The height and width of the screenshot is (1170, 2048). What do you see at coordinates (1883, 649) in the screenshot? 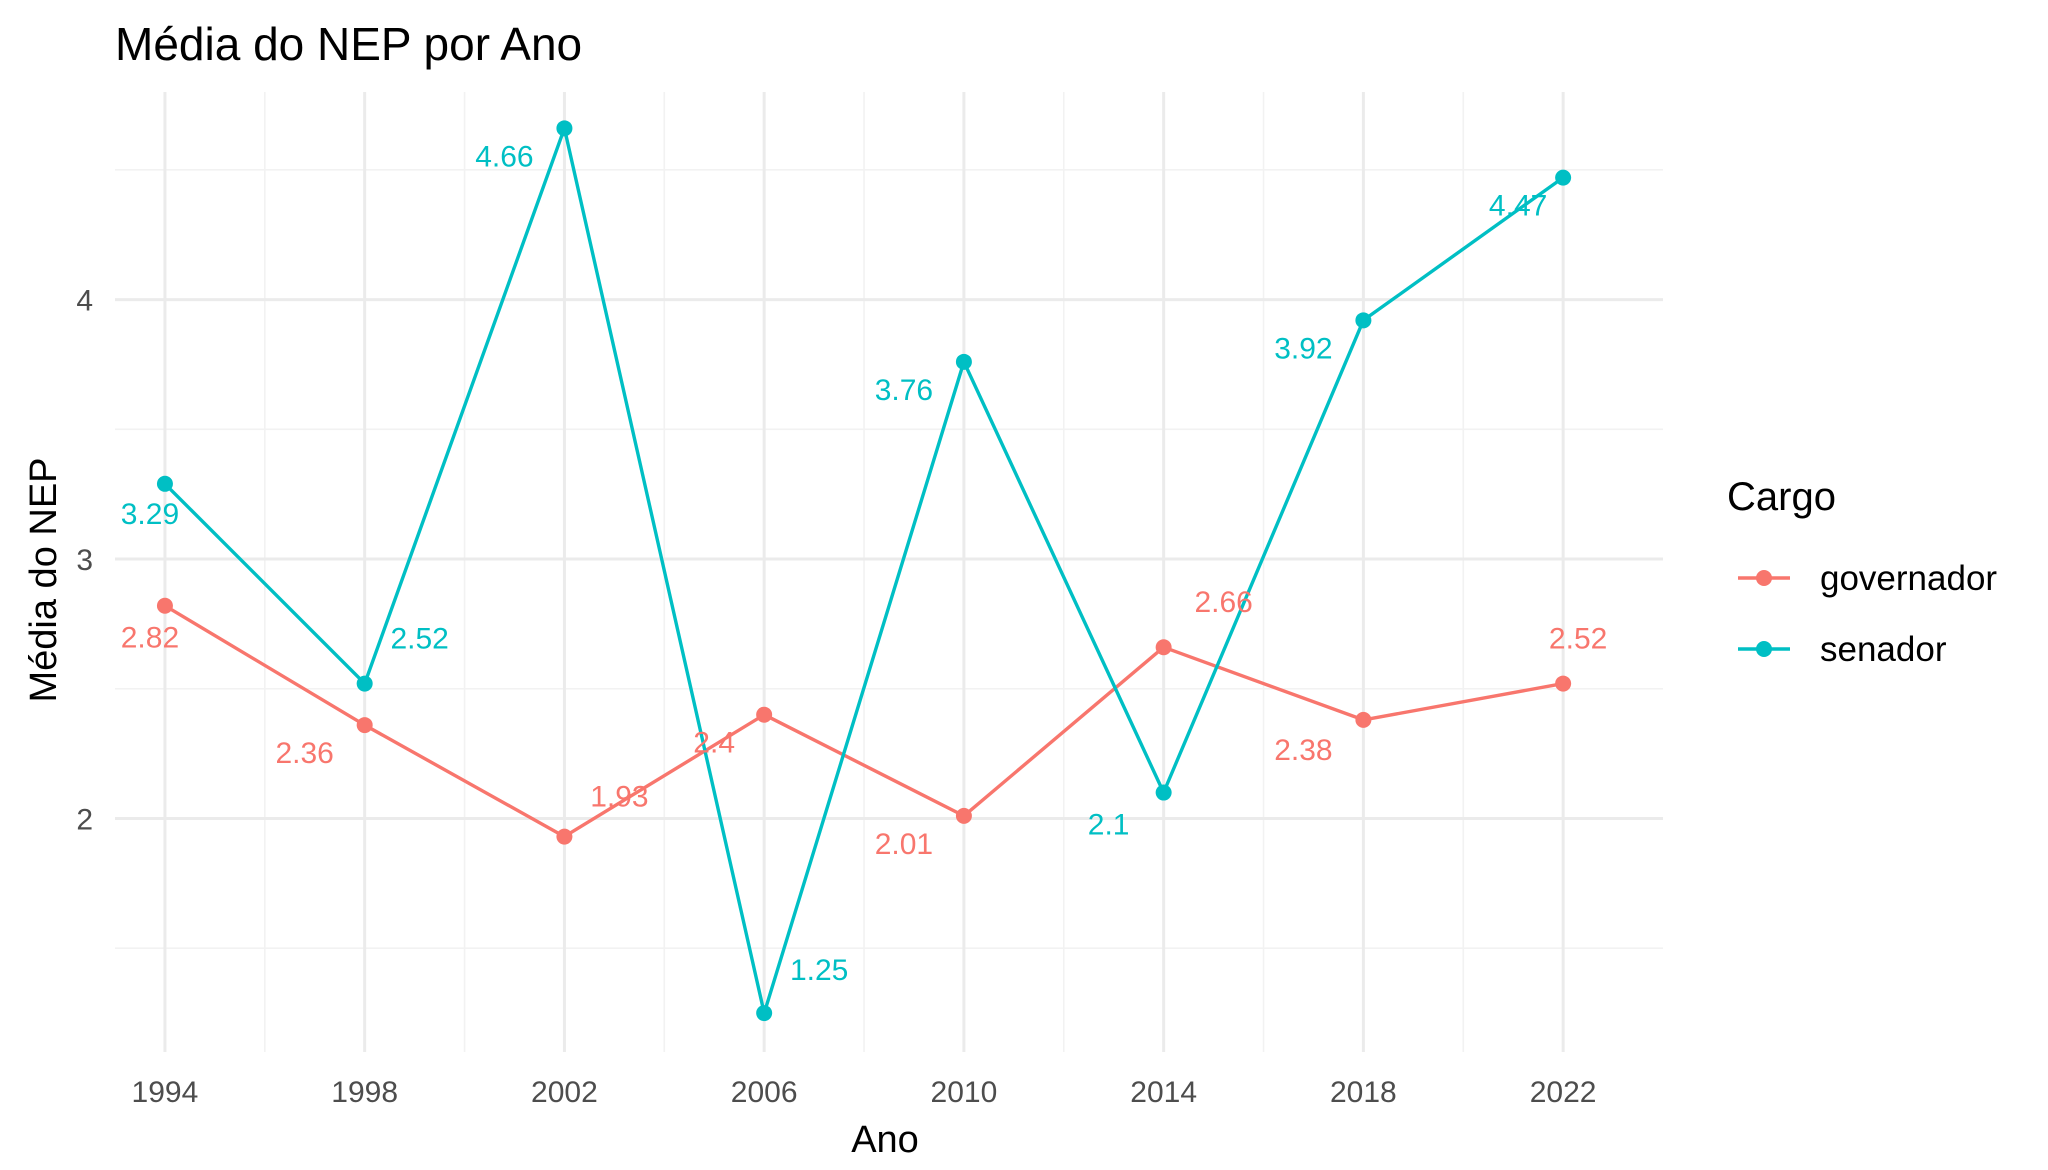
I see `legend-label-senador: senador` at bounding box center [1883, 649].